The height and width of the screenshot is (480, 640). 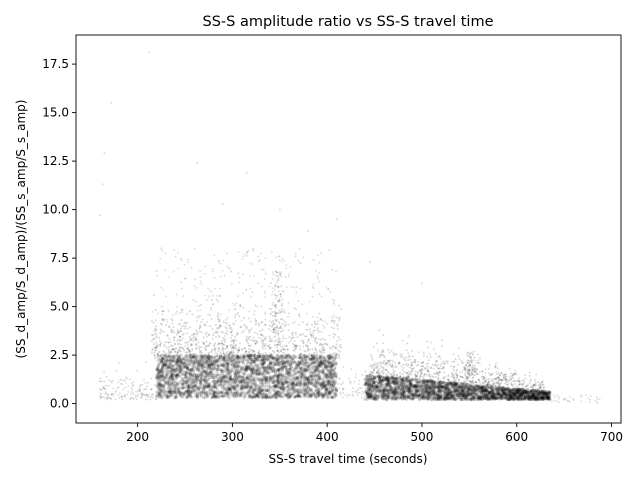 What do you see at coordinates (347, 22) in the screenshot?
I see `chart-title: SS-S amplitude ratio vs SS-S travel time` at bounding box center [347, 22].